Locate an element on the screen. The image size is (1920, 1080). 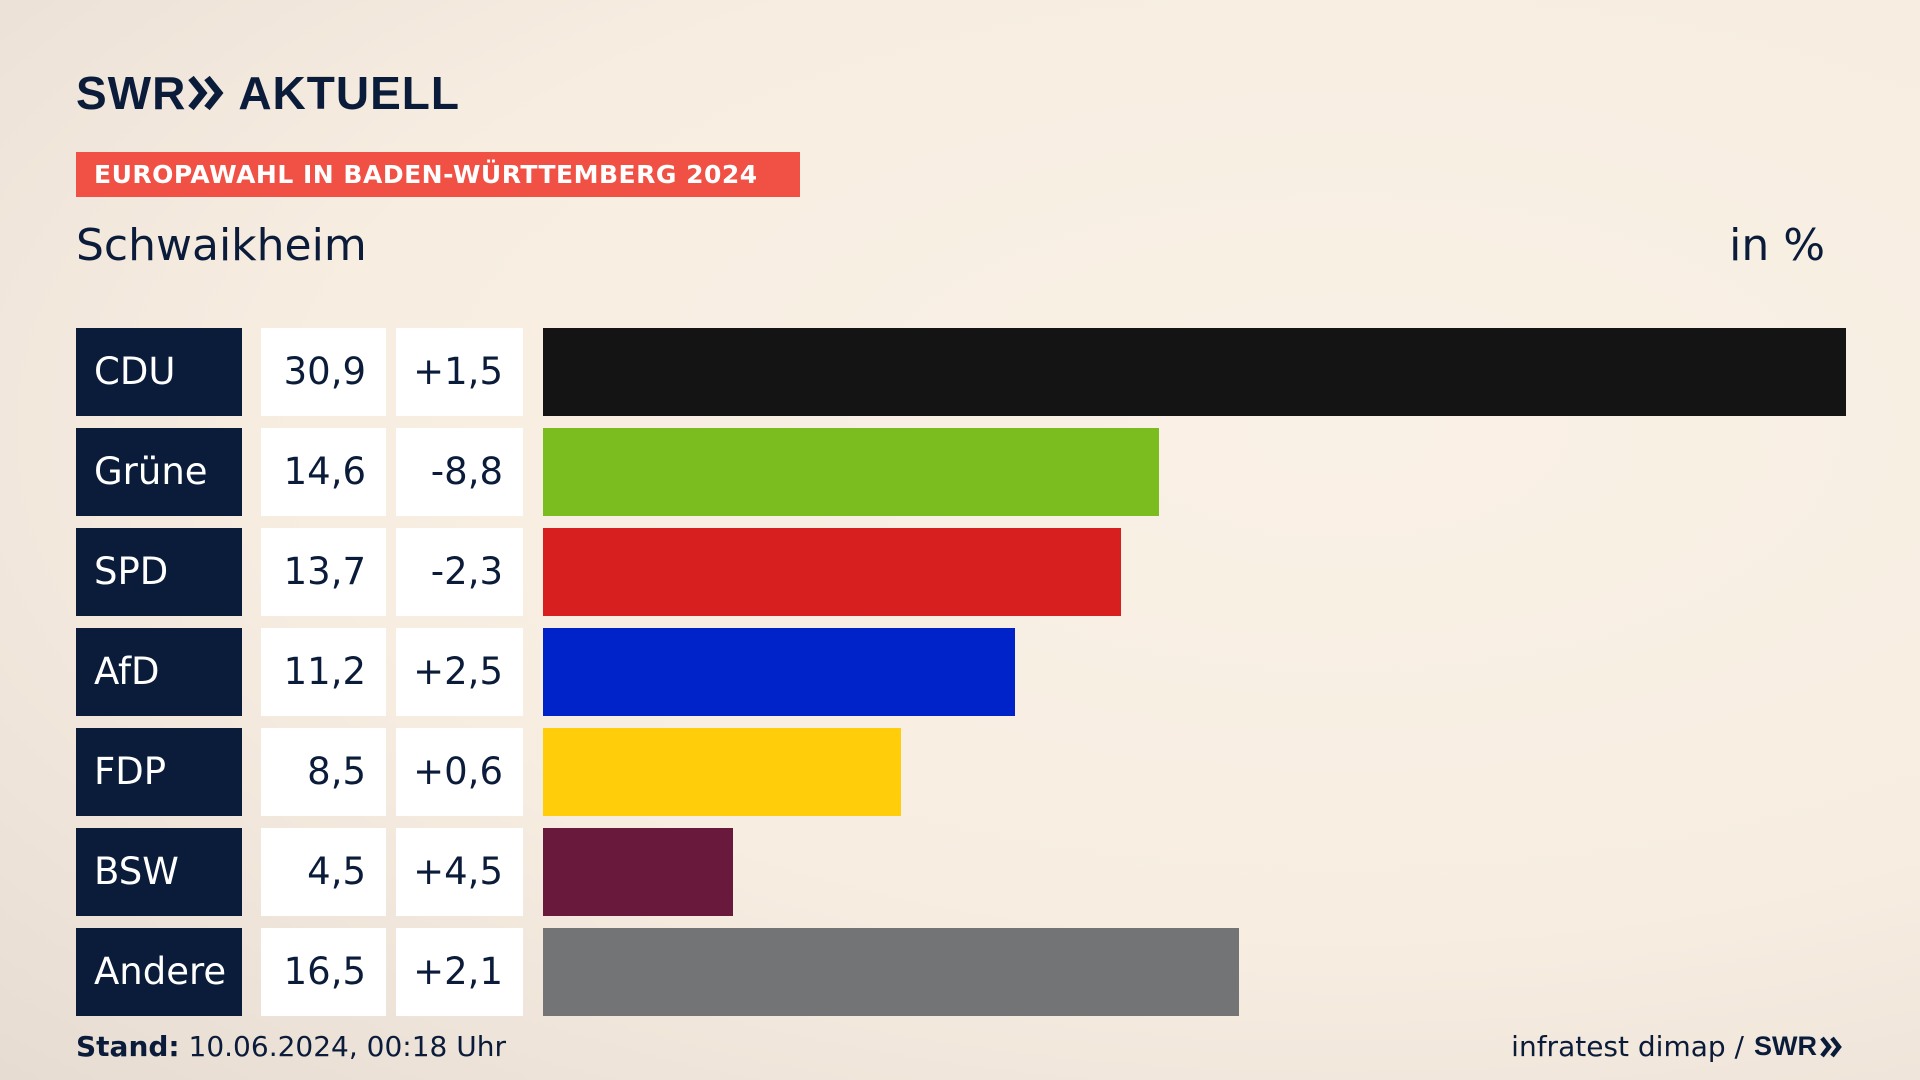
election-banner: EUROPAWAHL IN BADEN-WÜRTTEMBERG 2024 is located at coordinates (438, 174).